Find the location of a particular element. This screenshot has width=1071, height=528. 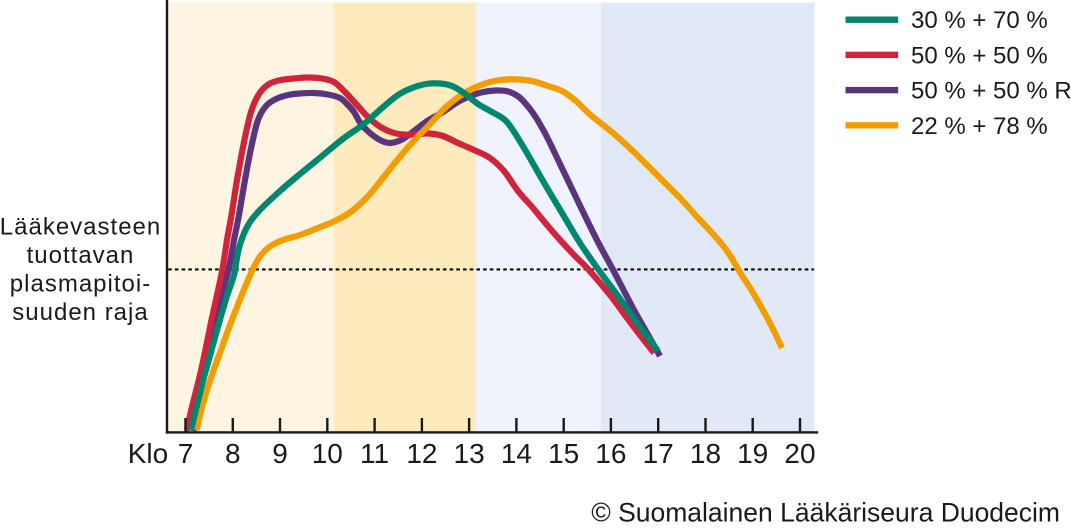

svg-text: 12 is located at coordinates (421, 453).